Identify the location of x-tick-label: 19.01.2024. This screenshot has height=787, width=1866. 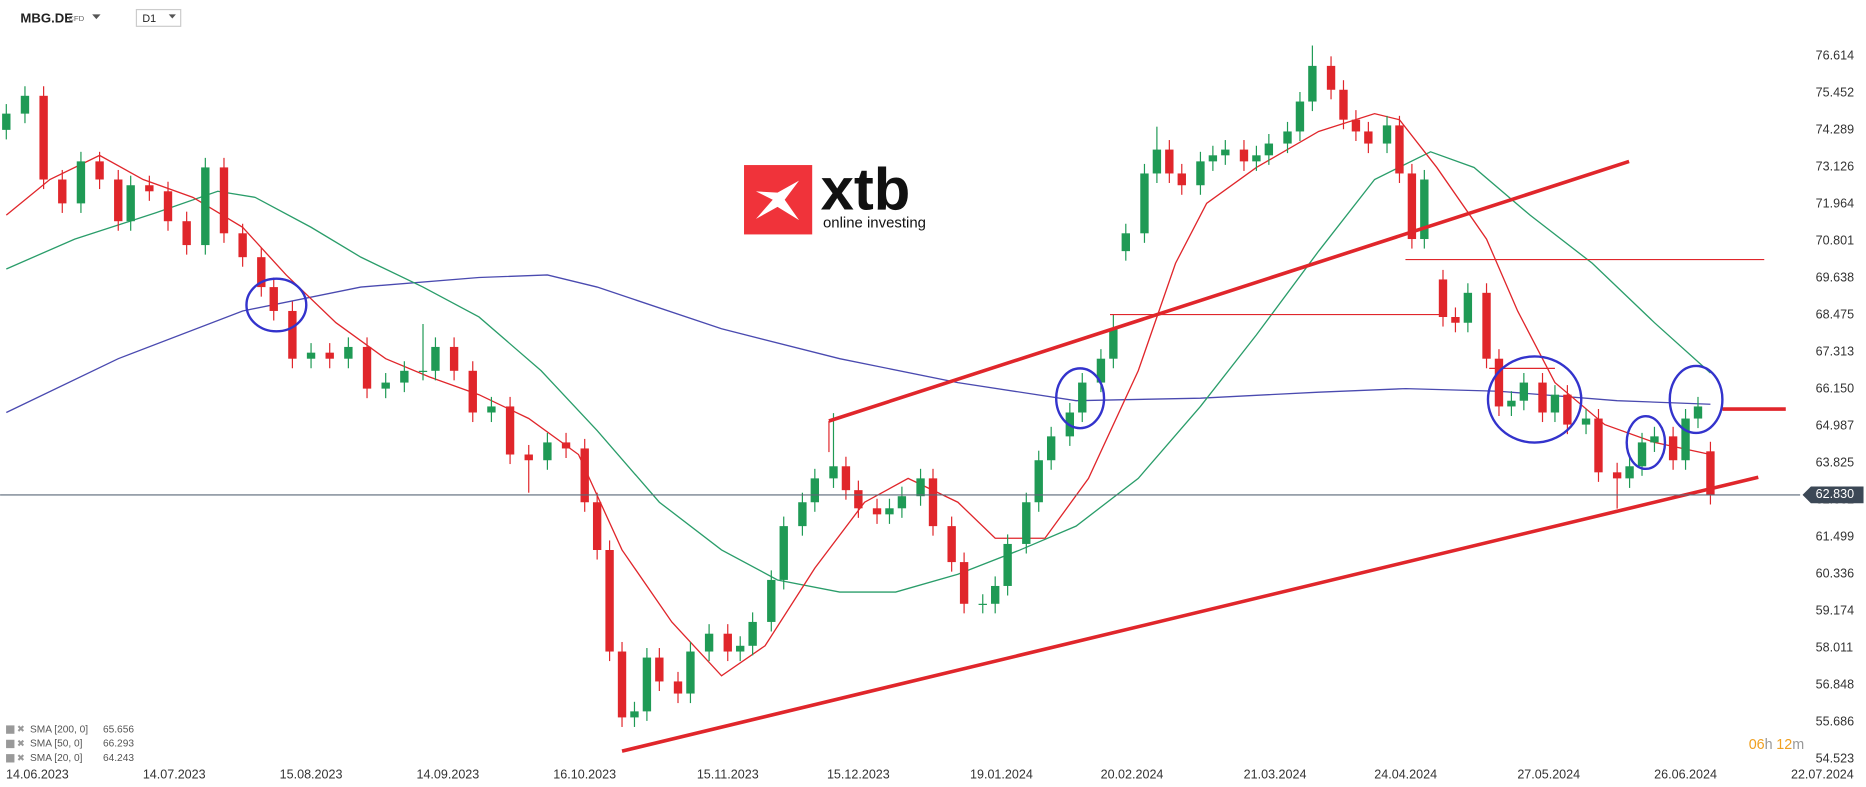
(1001, 774).